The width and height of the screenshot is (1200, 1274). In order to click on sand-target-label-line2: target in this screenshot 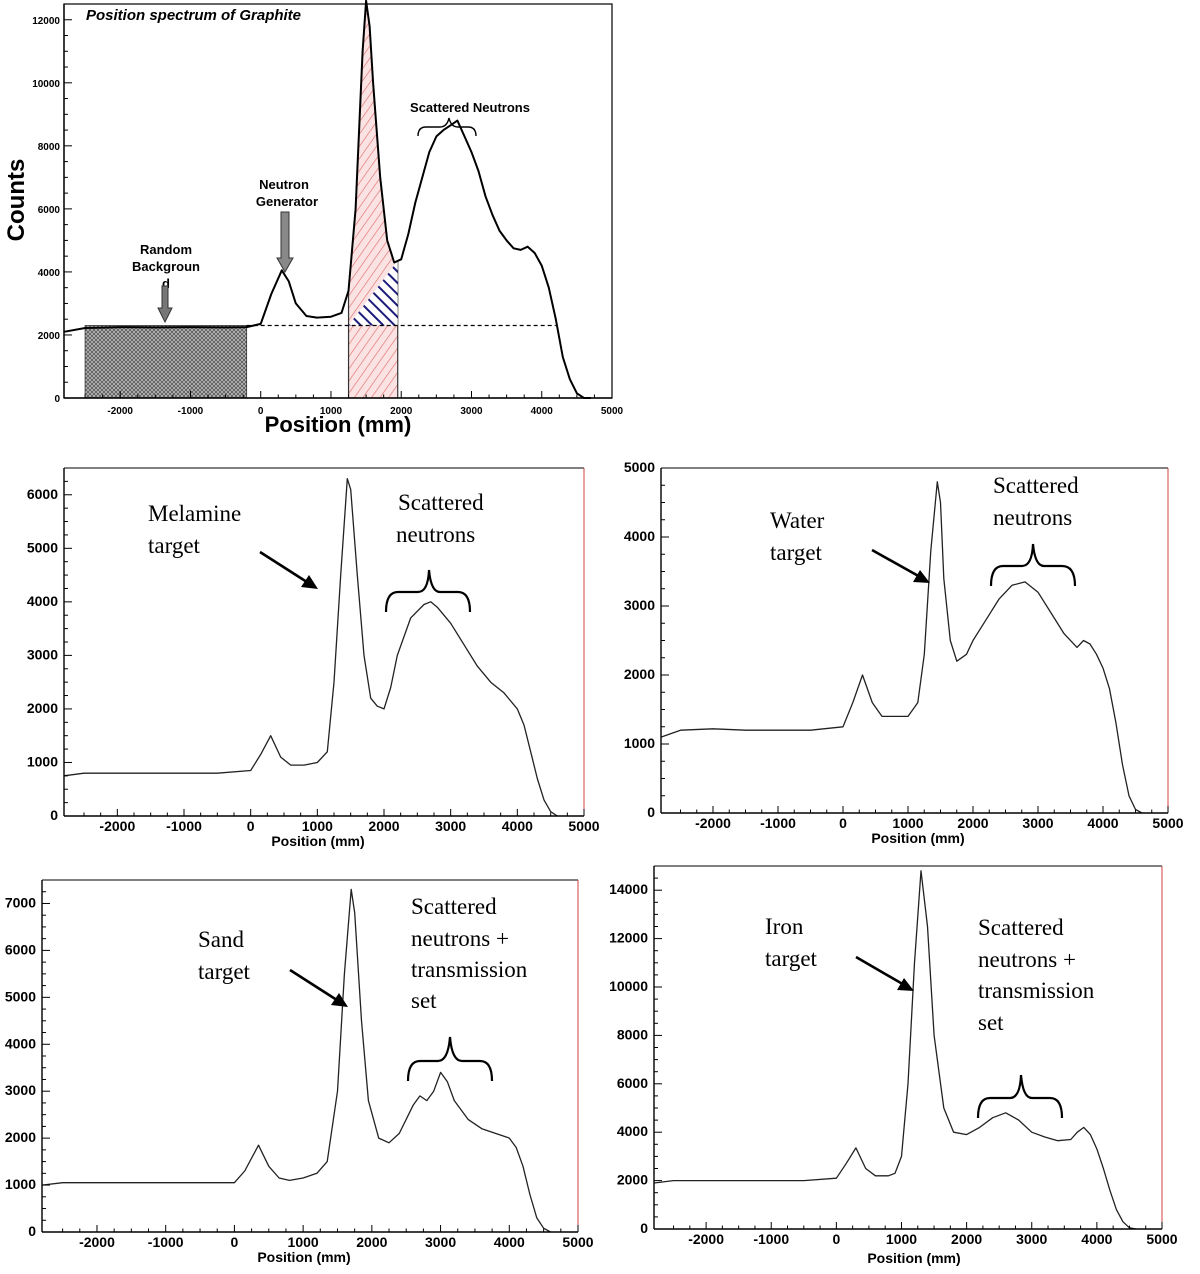, I will do `click(224, 971)`.